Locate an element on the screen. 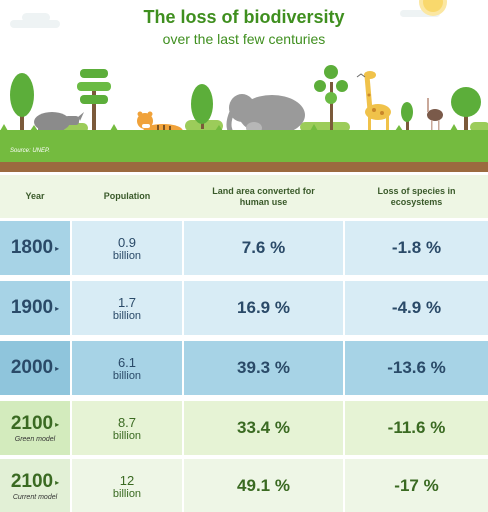 This screenshot has width=488, height=512. model-label: Current model is located at coordinates (35, 497).